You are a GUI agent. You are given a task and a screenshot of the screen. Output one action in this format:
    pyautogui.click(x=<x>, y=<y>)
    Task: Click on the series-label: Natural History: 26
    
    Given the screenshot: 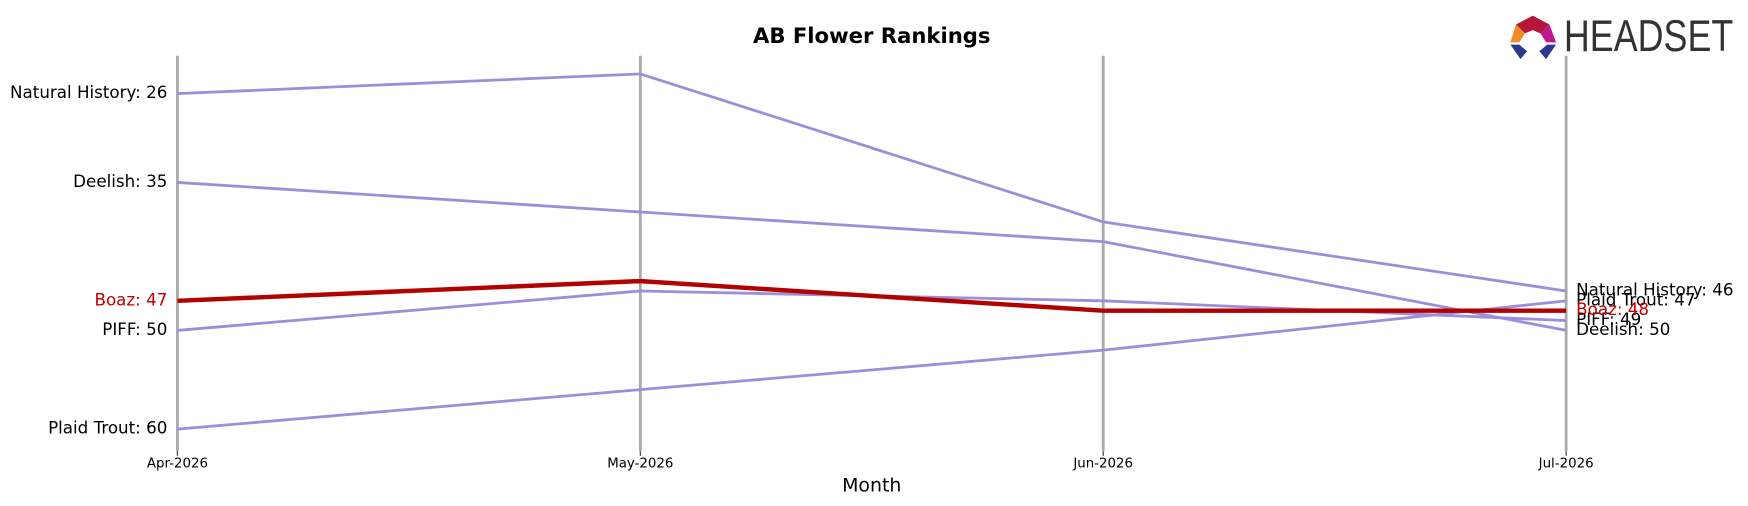 What is the action you would take?
    pyautogui.click(x=88, y=92)
    